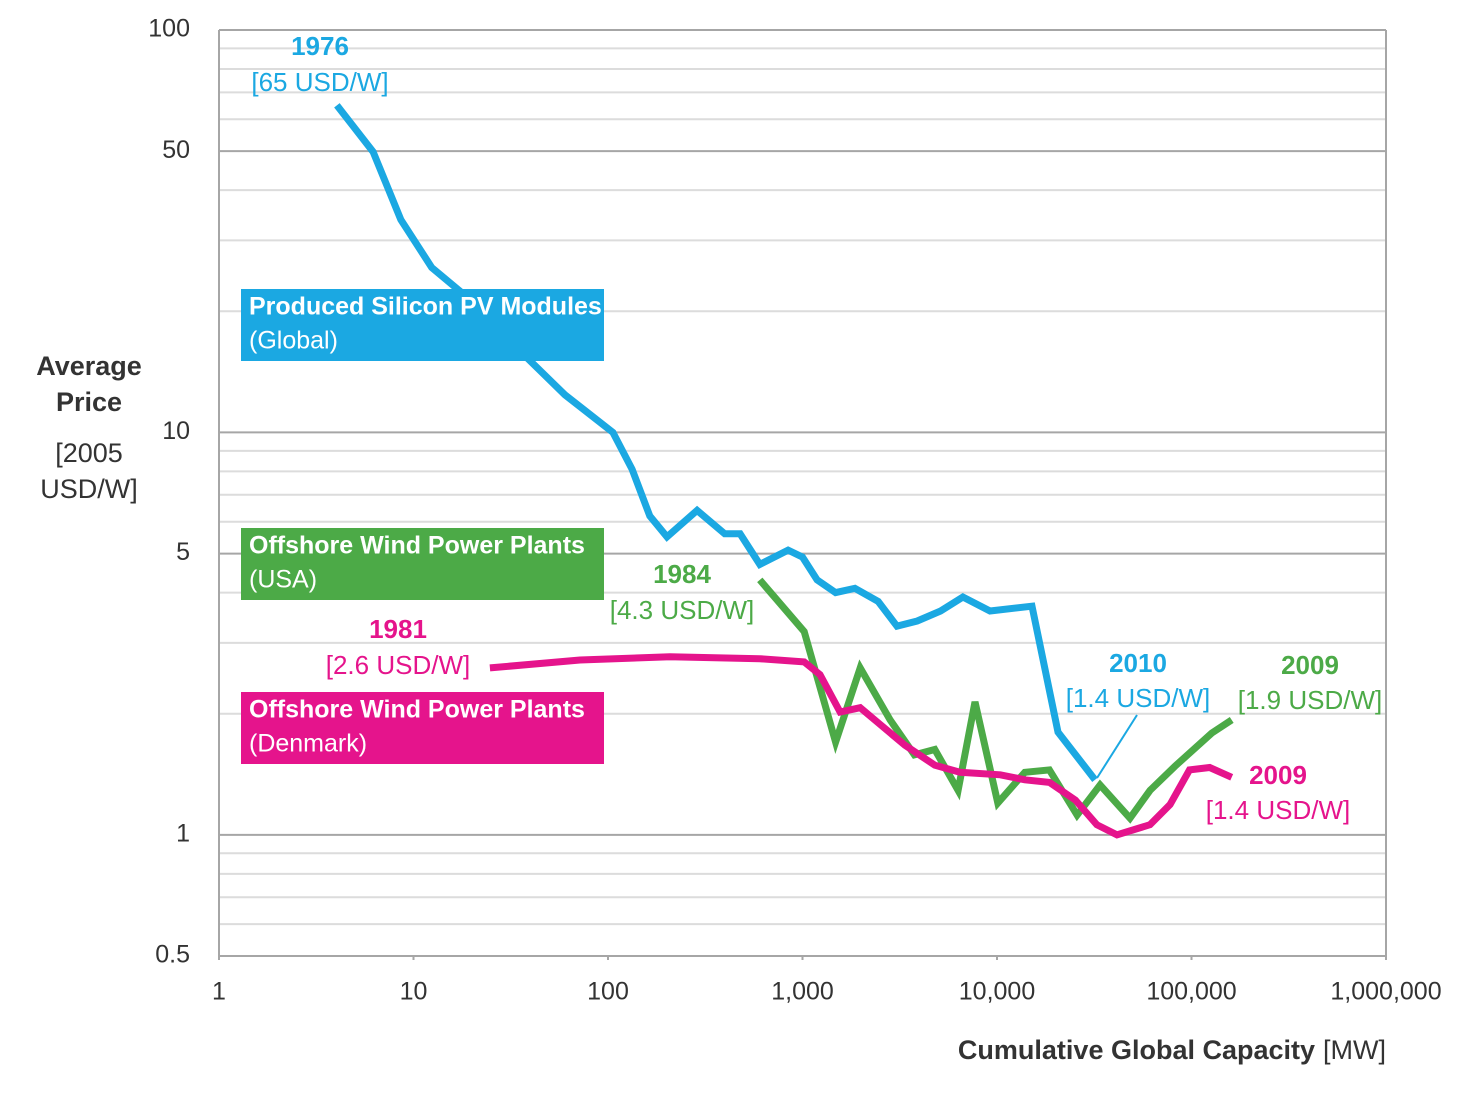 The height and width of the screenshot is (1094, 1480). I want to click on start-price-label: [2.6 USD/W], so click(398, 665).